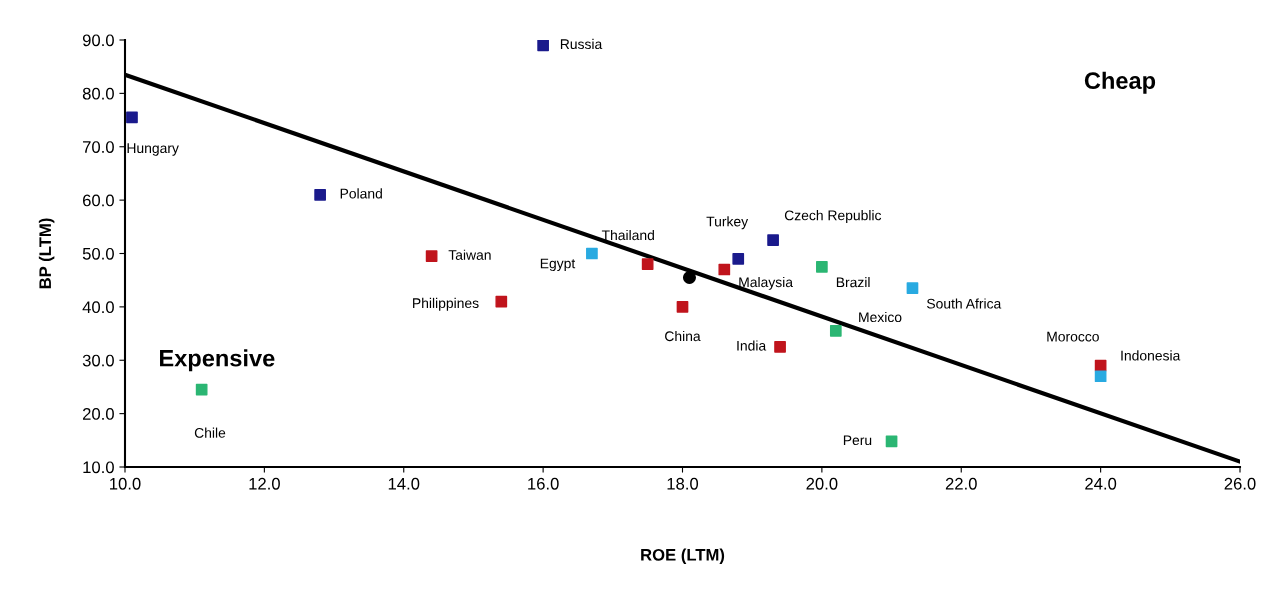 This screenshot has height=607, width=1271. What do you see at coordinates (833, 217) in the screenshot?
I see `annotation: Czech Republic` at bounding box center [833, 217].